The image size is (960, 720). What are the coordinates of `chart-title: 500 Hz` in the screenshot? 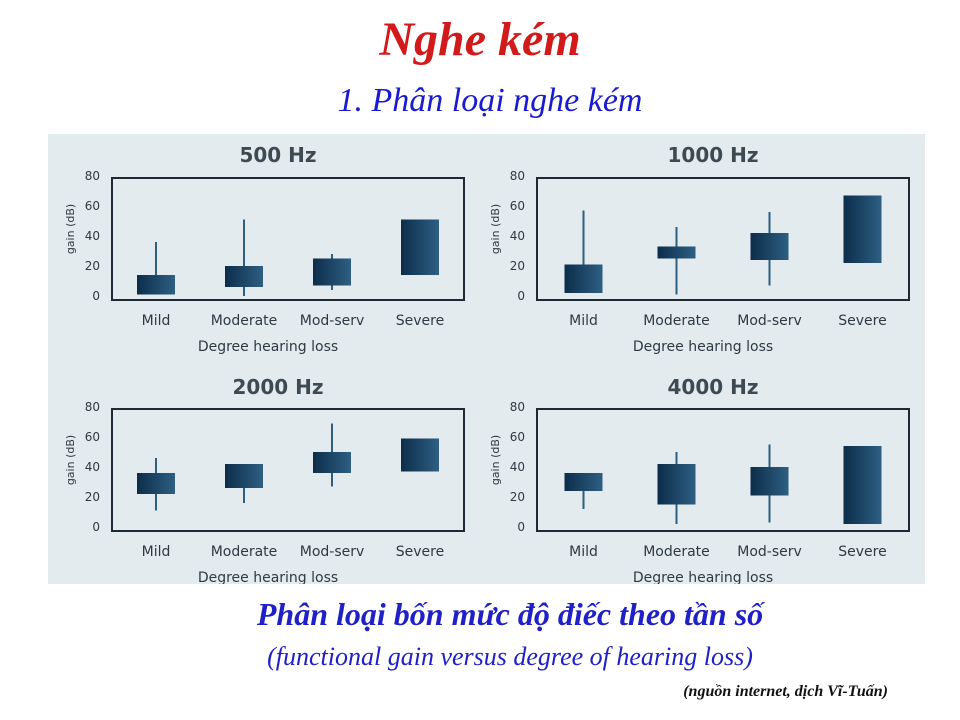 It's located at (277, 155).